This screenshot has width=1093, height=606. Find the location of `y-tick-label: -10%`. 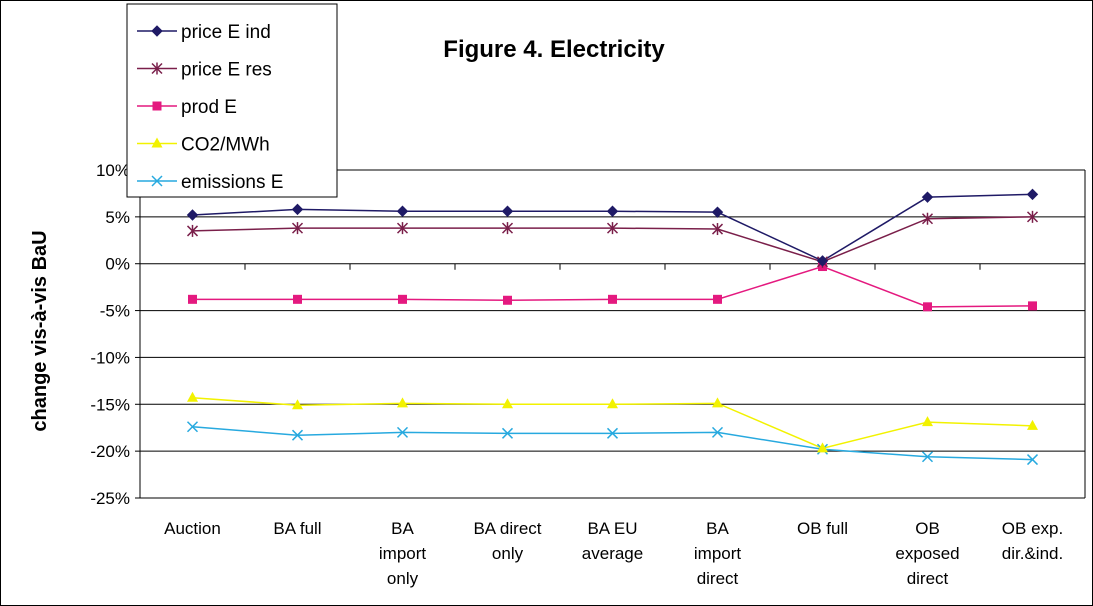

y-tick-label: -10% is located at coordinates (110, 357).